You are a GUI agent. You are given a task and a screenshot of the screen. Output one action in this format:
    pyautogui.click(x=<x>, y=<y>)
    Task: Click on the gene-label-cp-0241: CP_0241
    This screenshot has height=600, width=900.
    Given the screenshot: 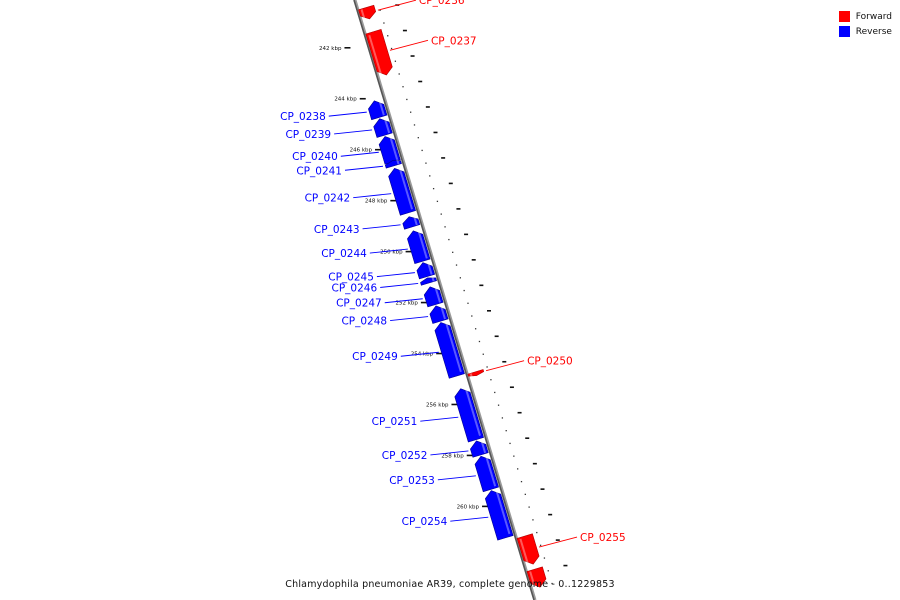 What is the action you would take?
    pyautogui.click(x=319, y=171)
    